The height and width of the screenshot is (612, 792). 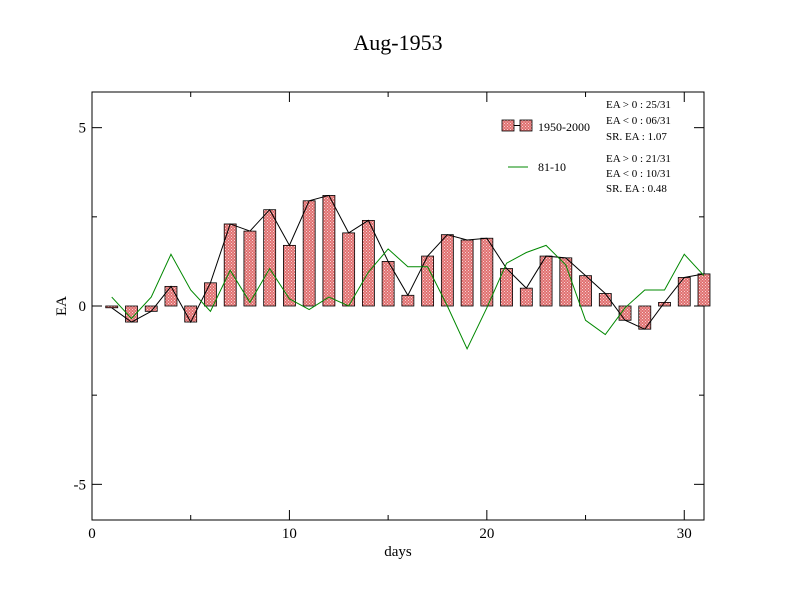 I want to click on x-axis-label: days, so click(x=398, y=552).